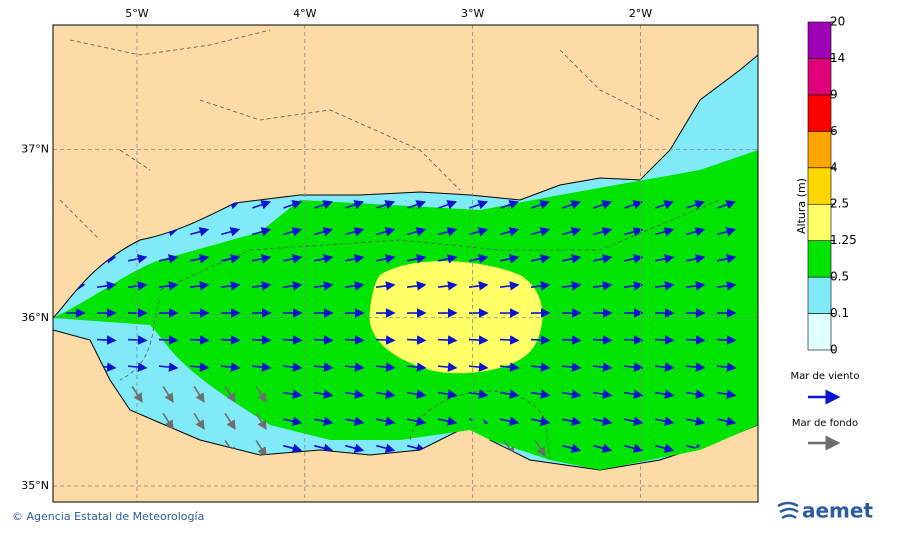 The width and height of the screenshot is (900, 533). What do you see at coordinates (834, 131) in the screenshot?
I see `colorbar-label: 6` at bounding box center [834, 131].